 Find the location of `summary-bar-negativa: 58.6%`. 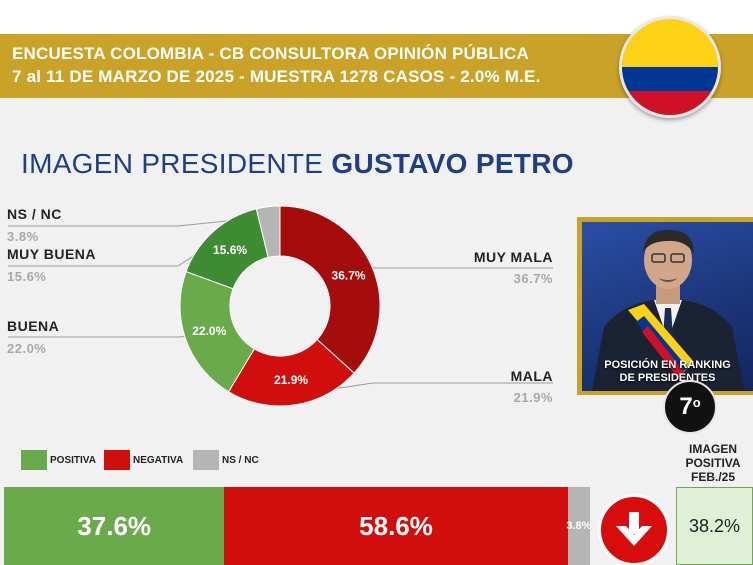

summary-bar-negativa: 58.6% is located at coordinates (396, 526).